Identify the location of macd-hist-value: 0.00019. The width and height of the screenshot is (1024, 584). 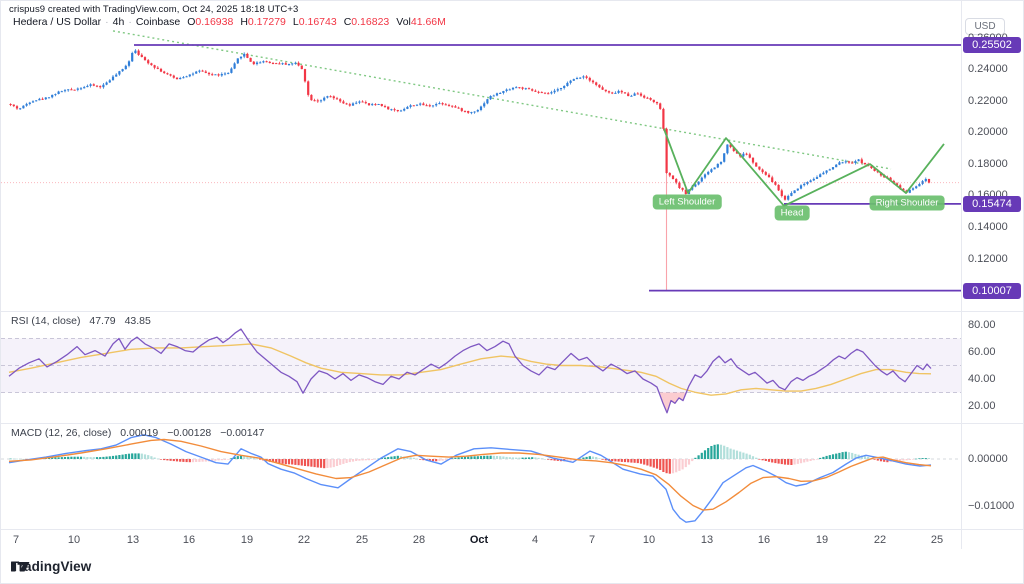
(139, 433).